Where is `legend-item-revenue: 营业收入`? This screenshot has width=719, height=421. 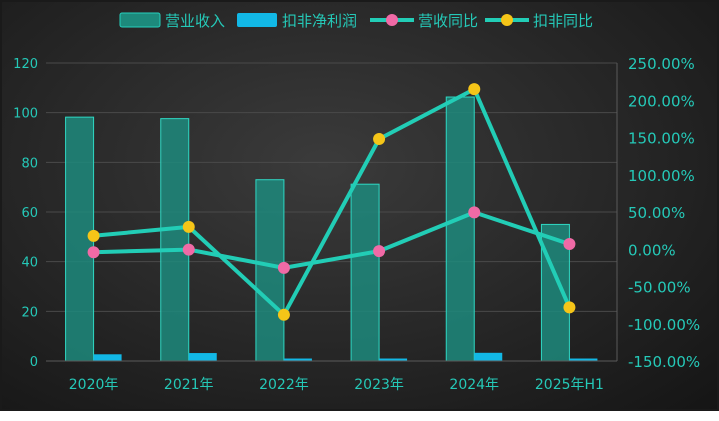
legend-item-revenue: 营业收入 is located at coordinates (172, 21).